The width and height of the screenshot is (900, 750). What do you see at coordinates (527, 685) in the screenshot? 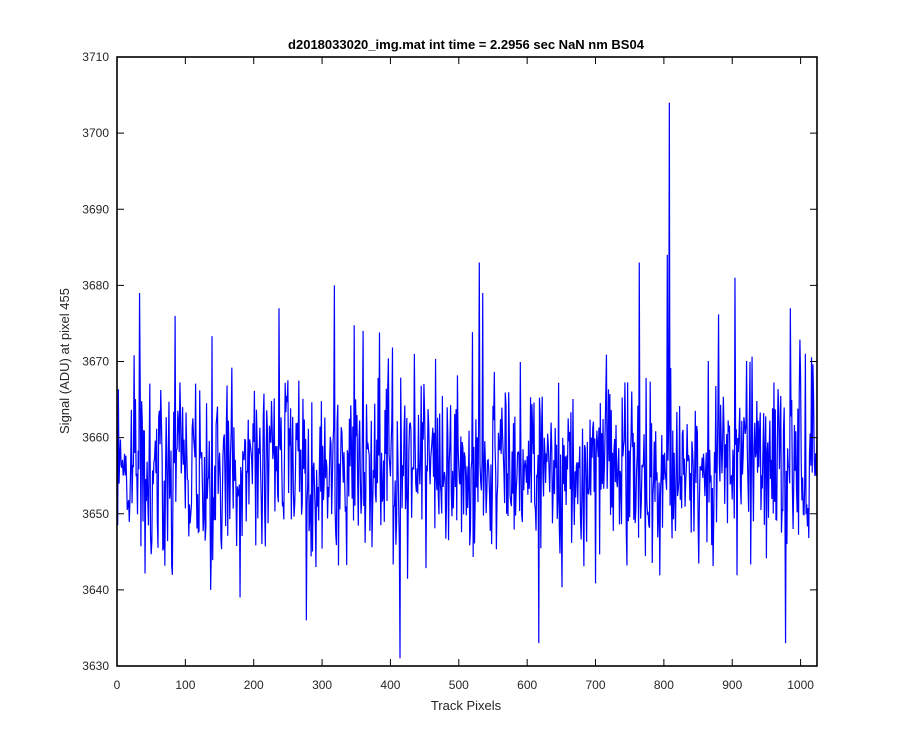
I see `x-tick-label: 600` at bounding box center [527, 685].